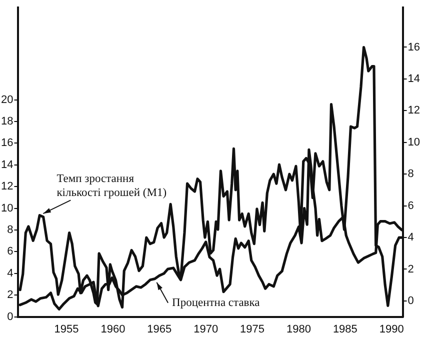 This screenshot has width=423, height=338. Describe the element at coordinates (391, 329) in the screenshot. I see `x-tick-label: 1990` at that location.